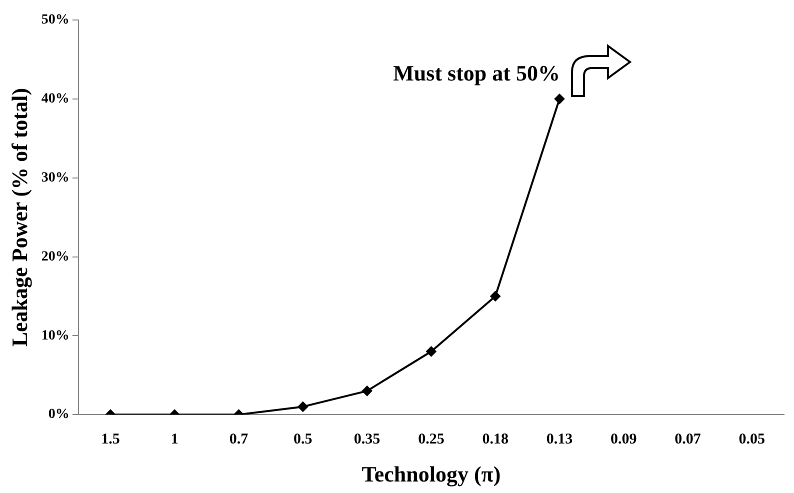 This screenshot has width=794, height=493. What do you see at coordinates (431, 473) in the screenshot?
I see `x-axis-title: Technology (π)` at bounding box center [431, 473].